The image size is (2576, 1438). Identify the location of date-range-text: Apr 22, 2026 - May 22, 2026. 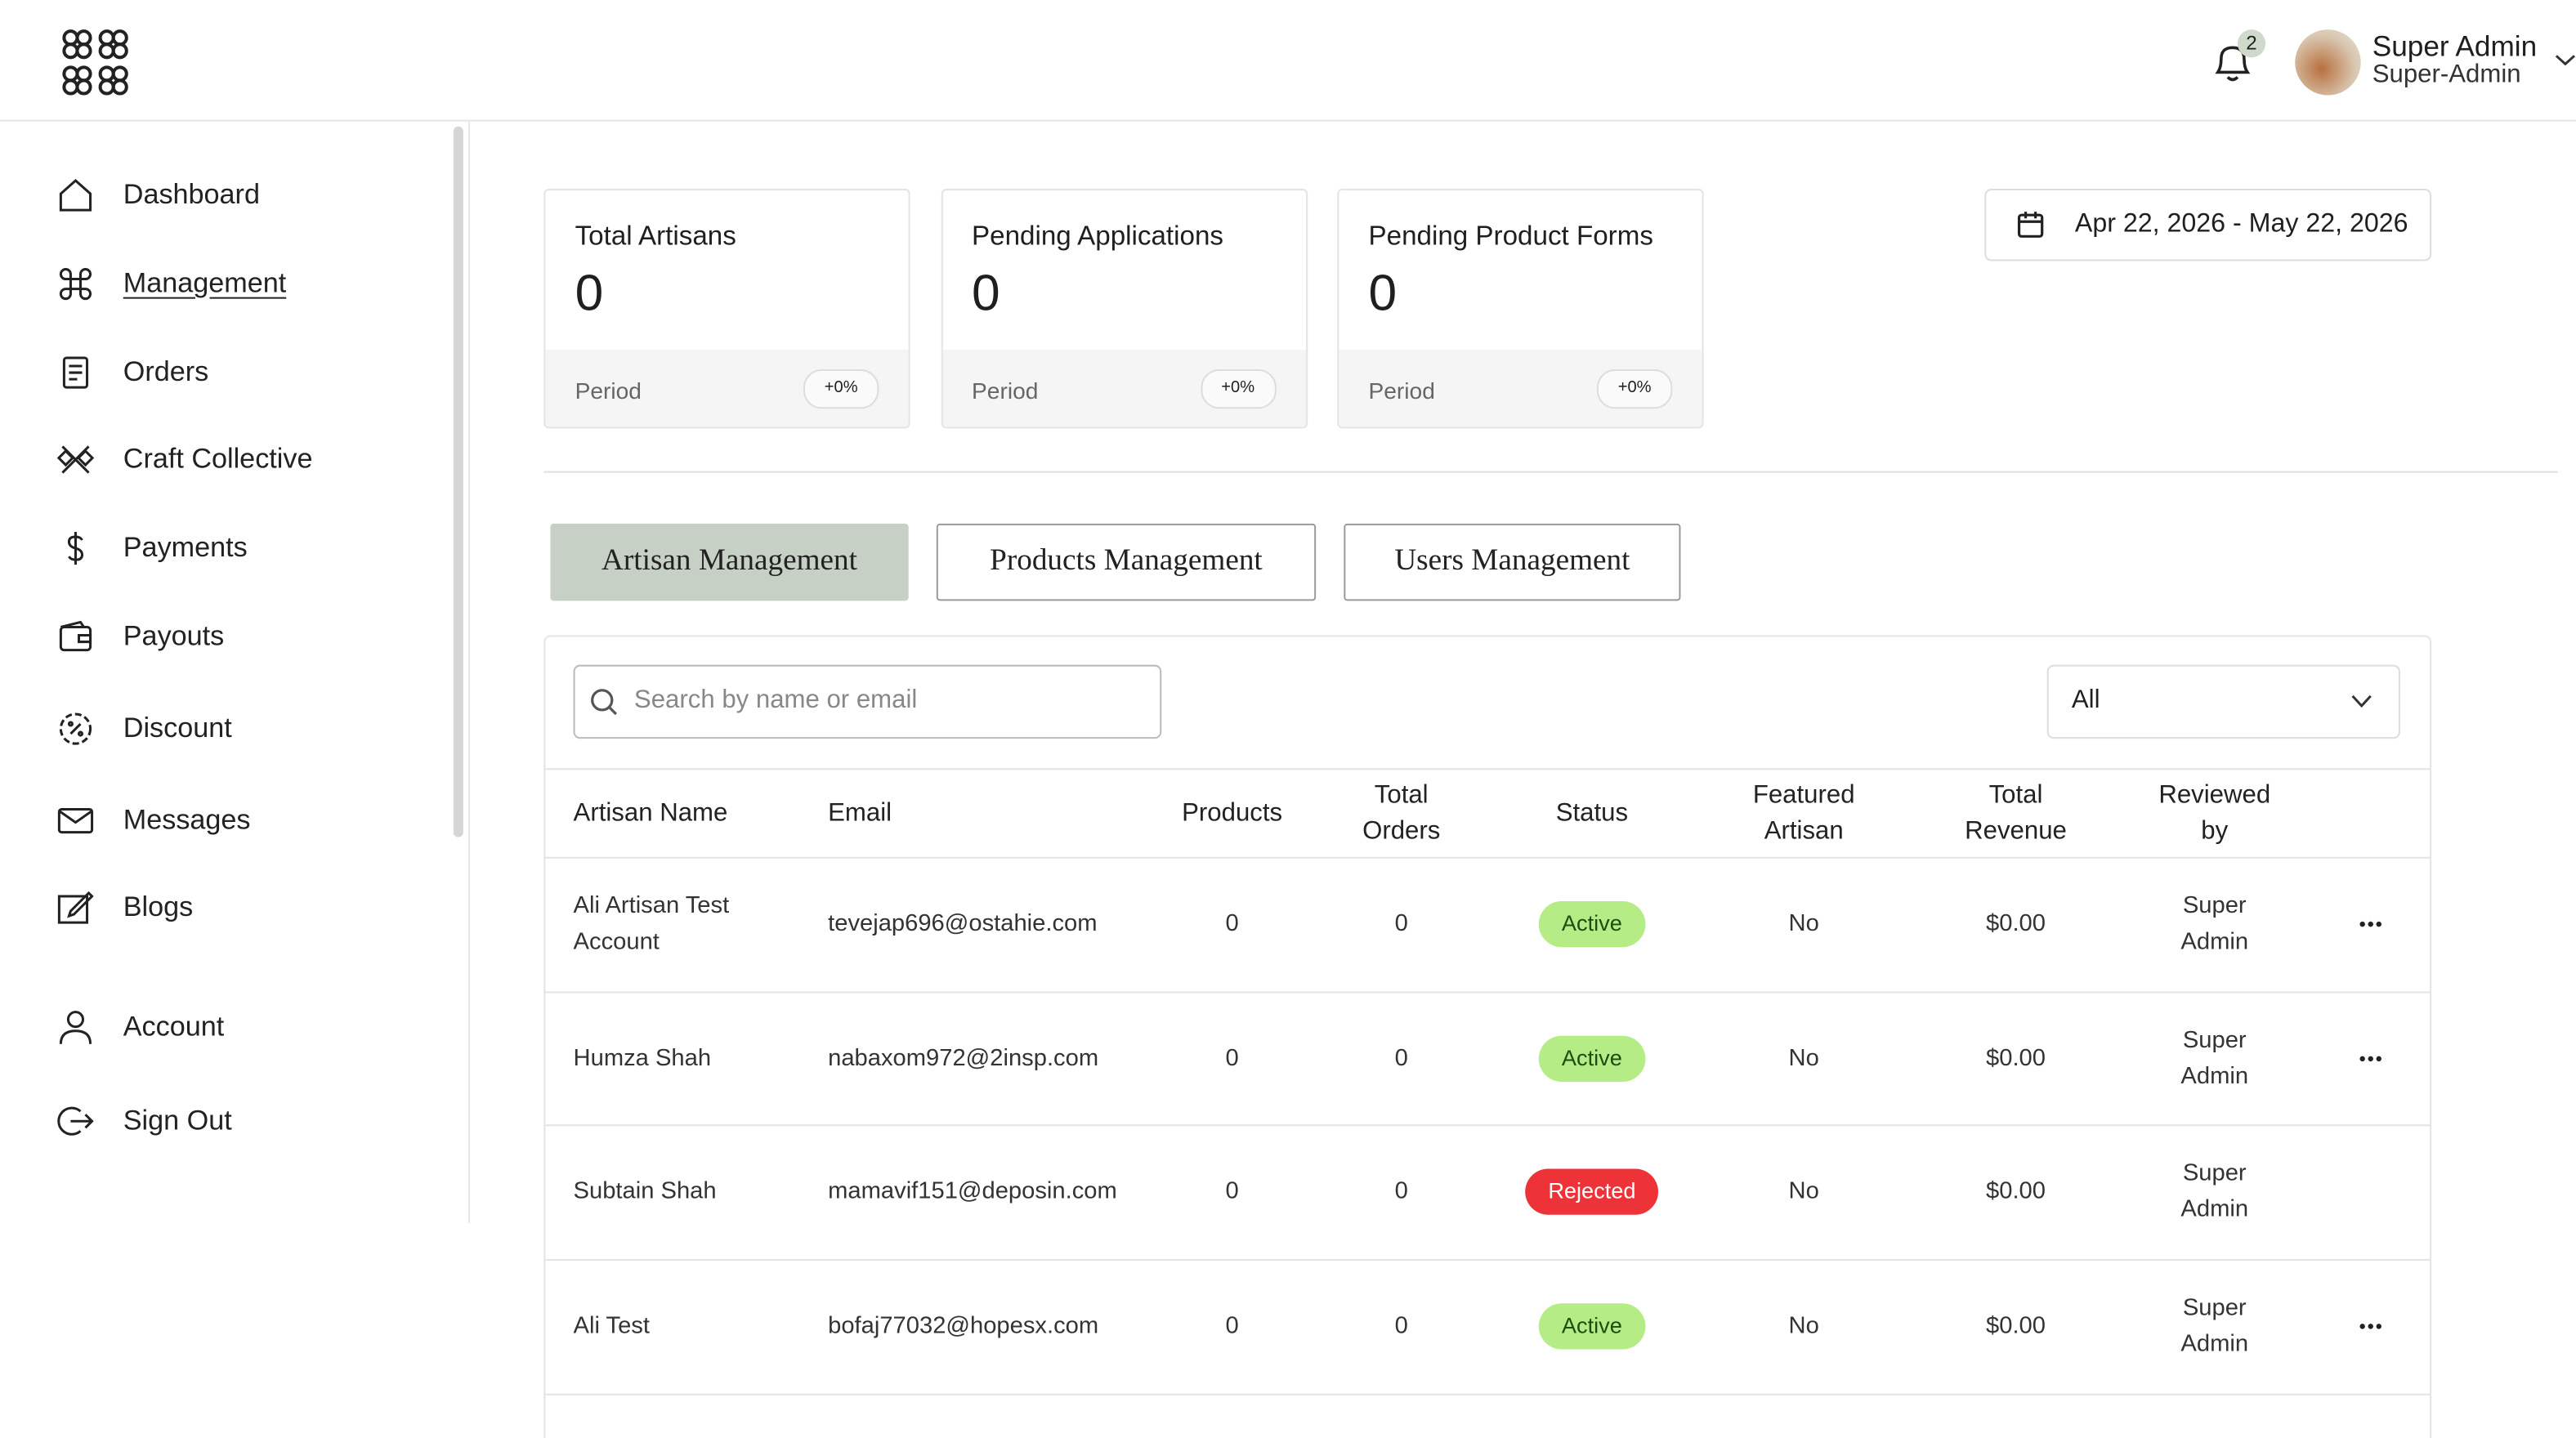
(2241, 224).